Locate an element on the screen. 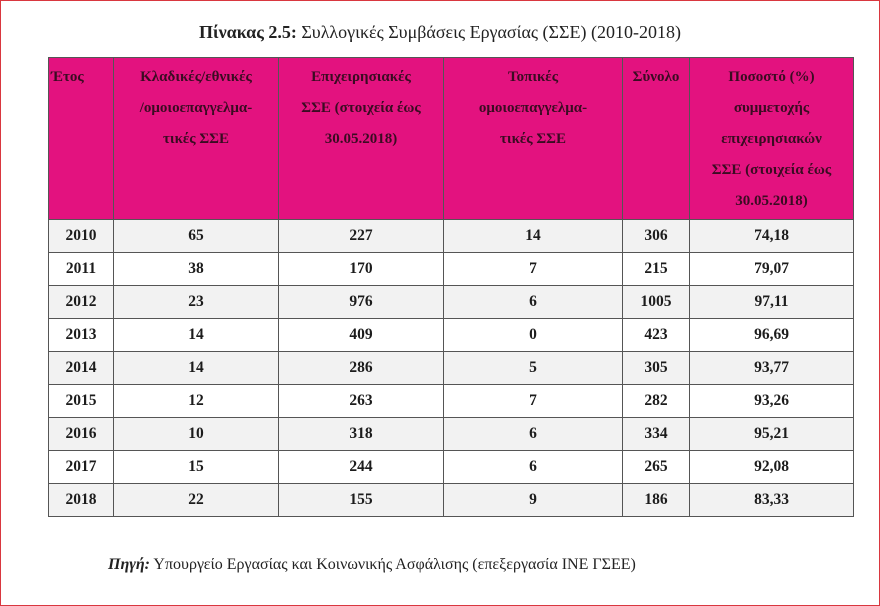 This screenshot has height=606, width=880. table-row: 2011 38 170 7 215 79,07 is located at coordinates (451, 269).